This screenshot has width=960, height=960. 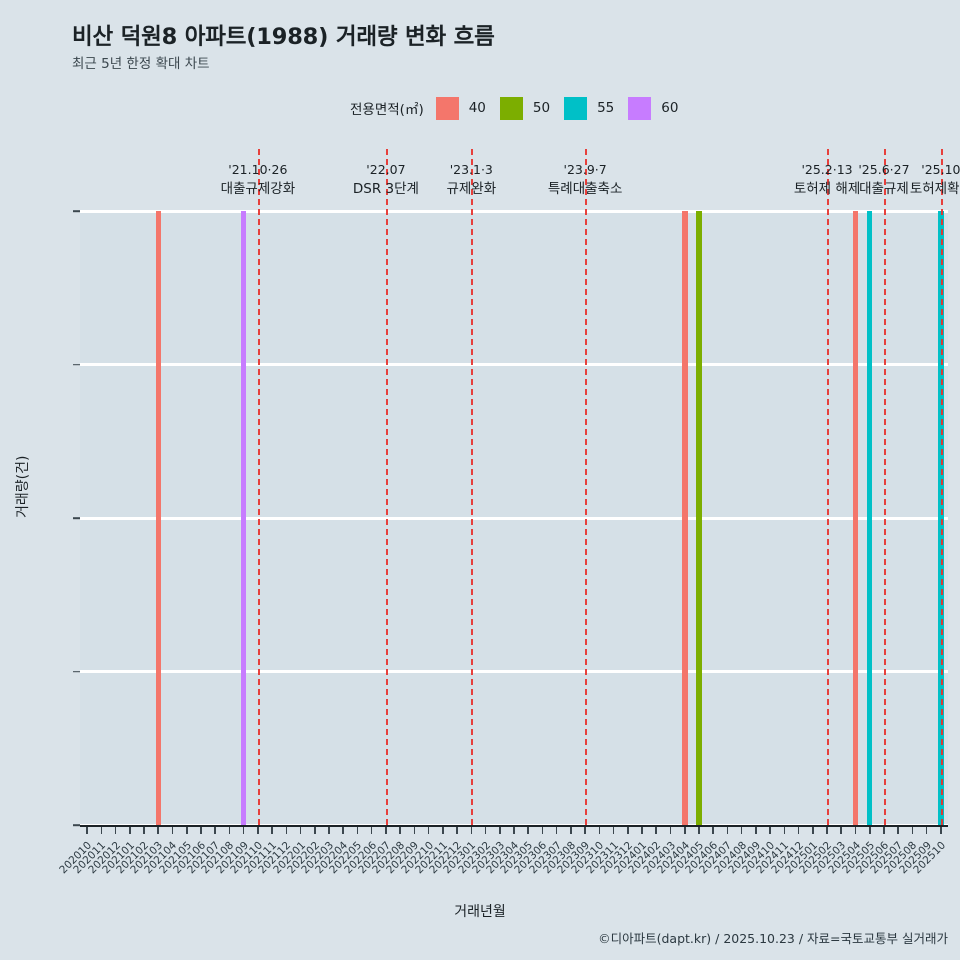 I want to click on legend-item: 50, so click(x=525, y=108).